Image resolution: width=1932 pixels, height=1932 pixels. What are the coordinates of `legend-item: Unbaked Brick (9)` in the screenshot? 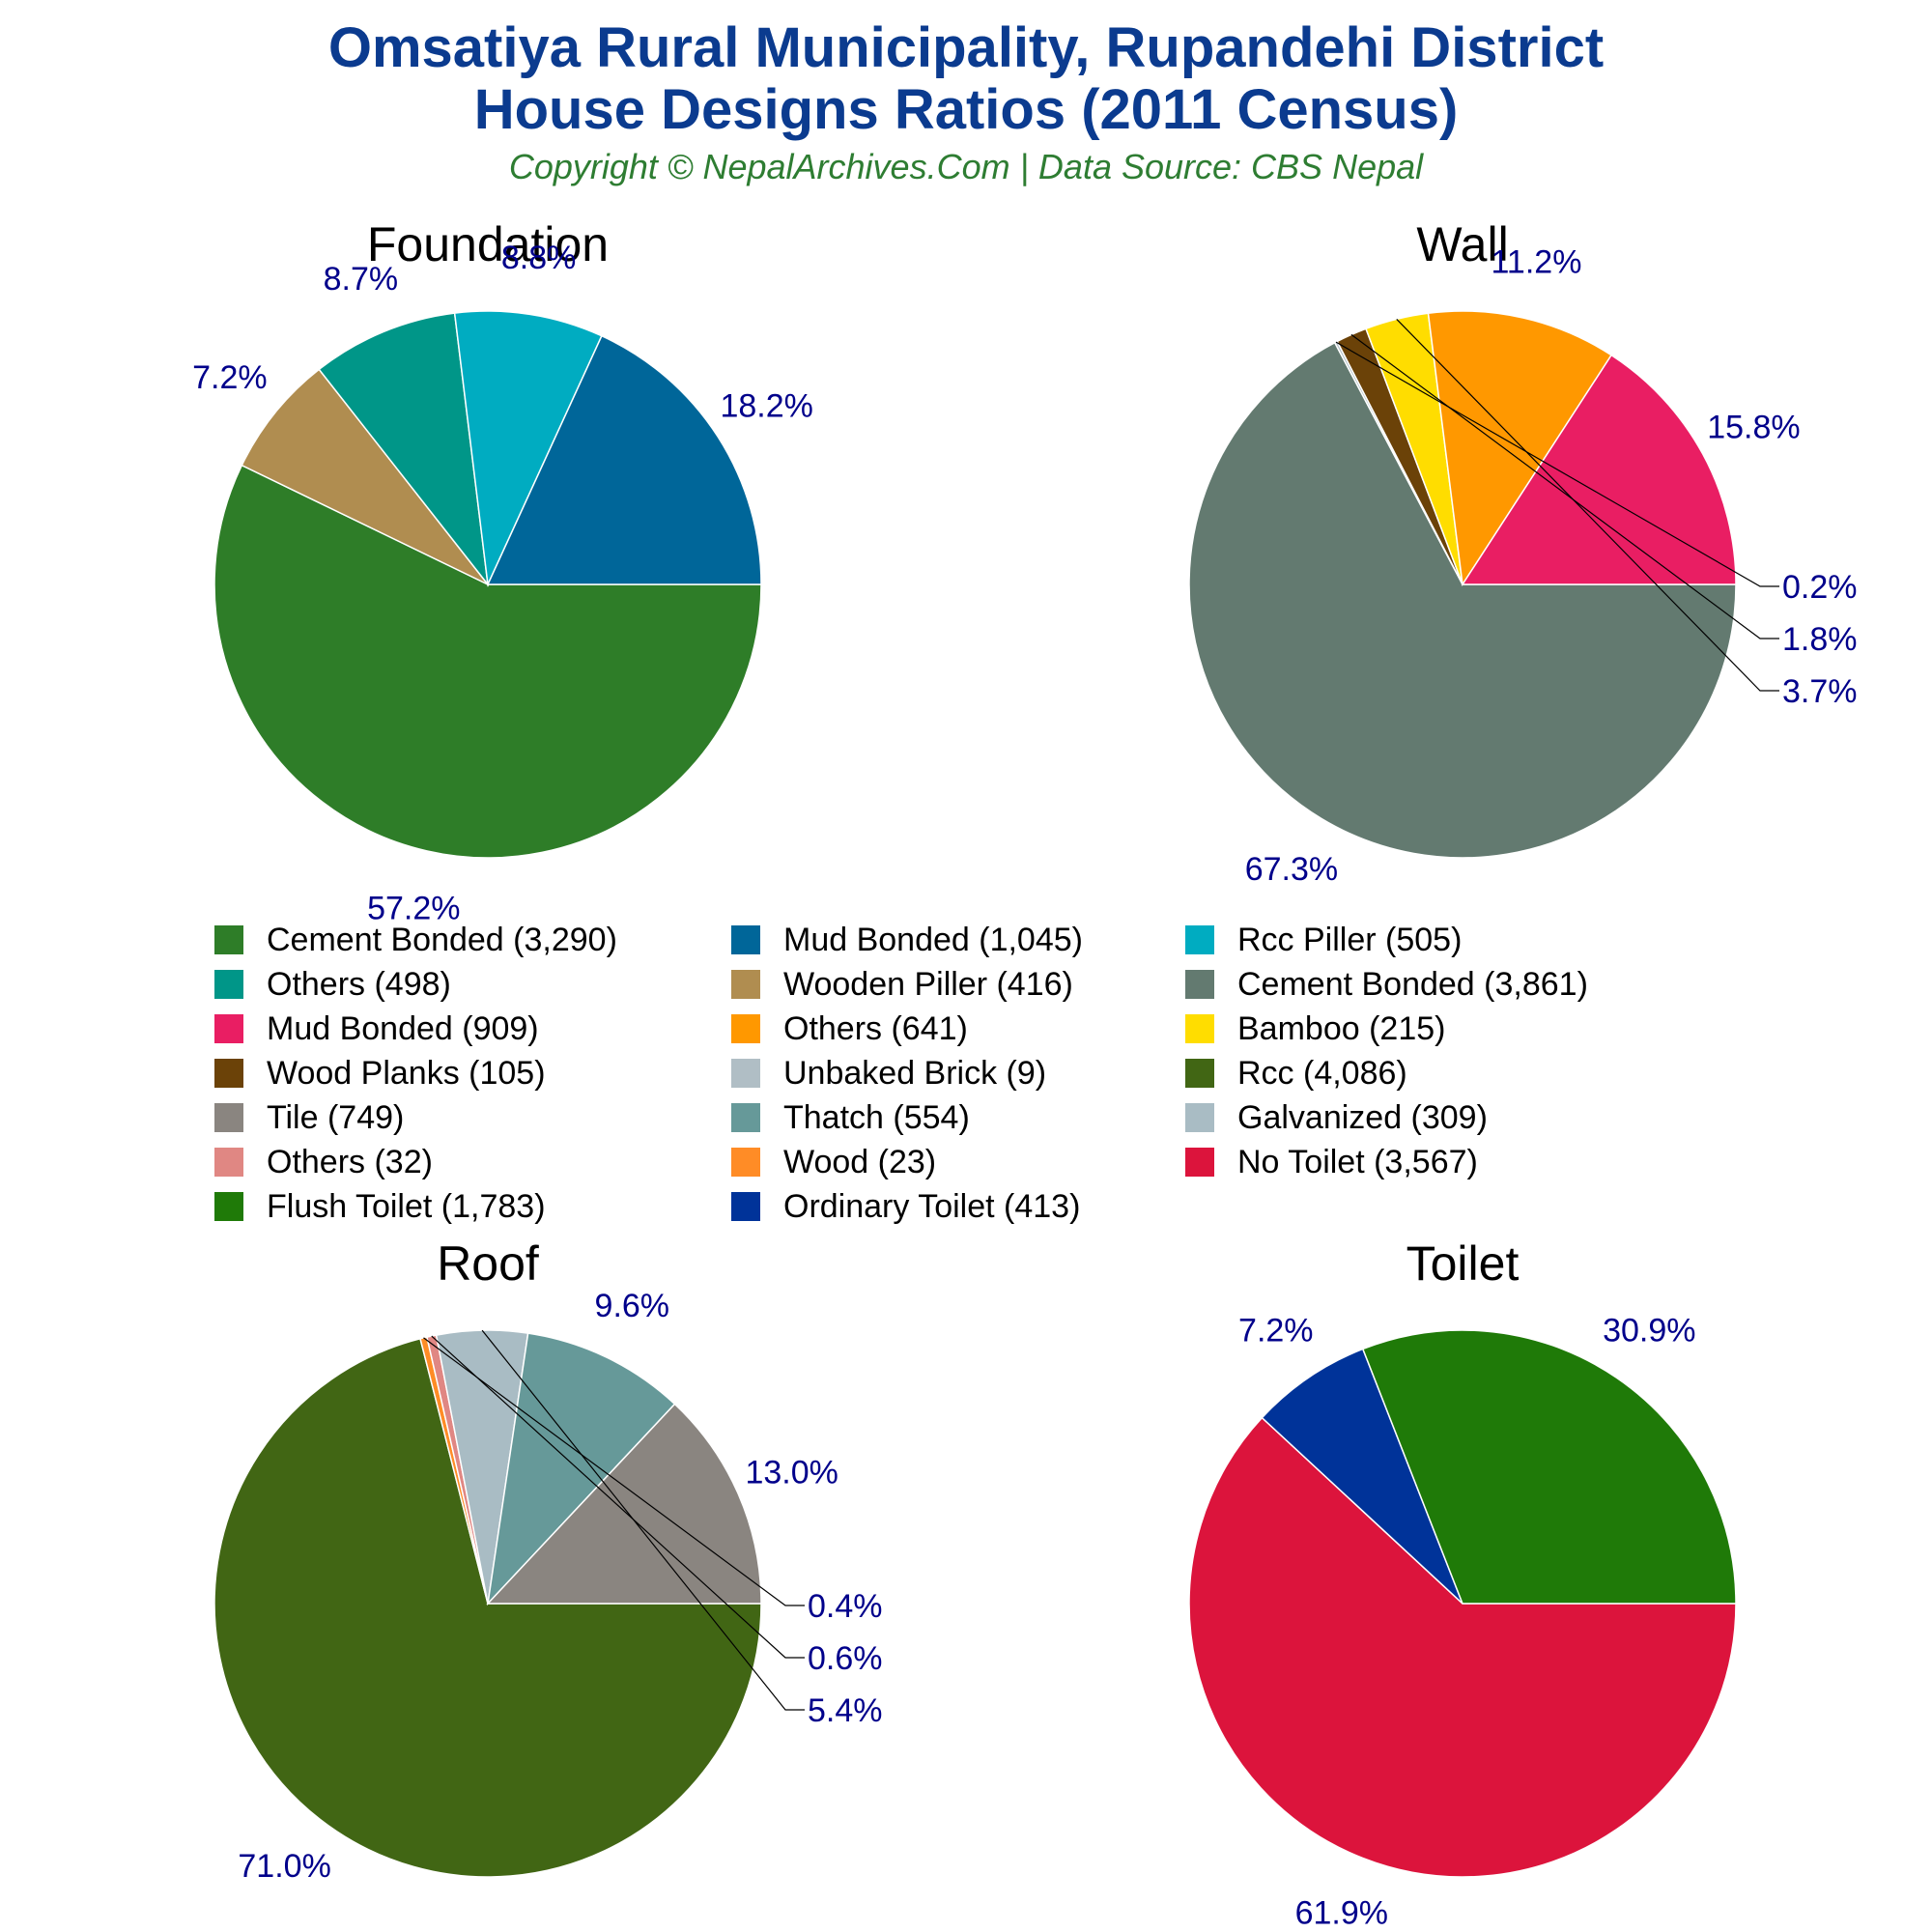 It's located at (888, 1073).